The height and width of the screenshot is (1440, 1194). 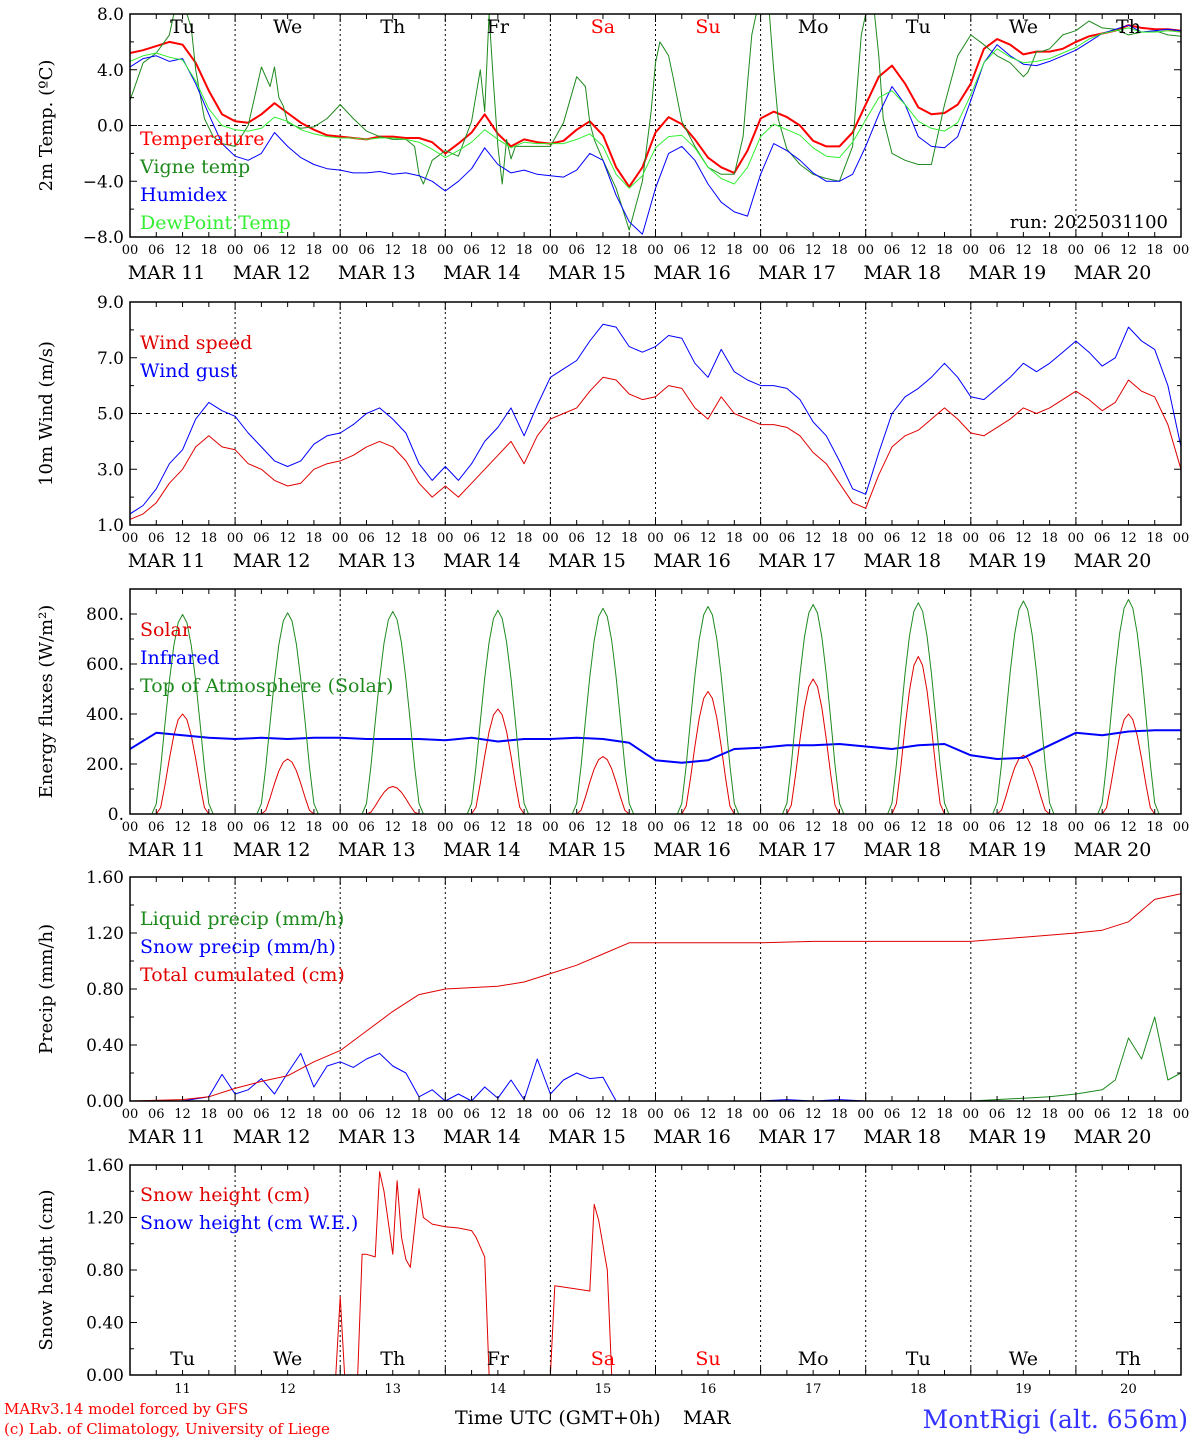 What do you see at coordinates (692, 850) in the screenshot?
I see `x-day-label: MAR 16` at bounding box center [692, 850].